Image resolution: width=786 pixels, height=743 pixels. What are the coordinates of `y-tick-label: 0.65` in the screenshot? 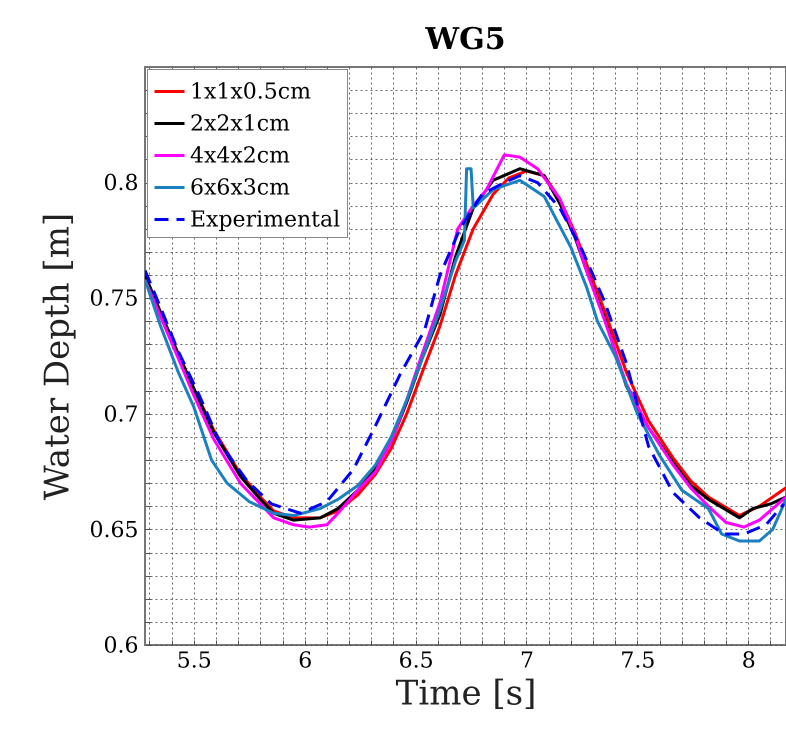 It's located at (114, 530).